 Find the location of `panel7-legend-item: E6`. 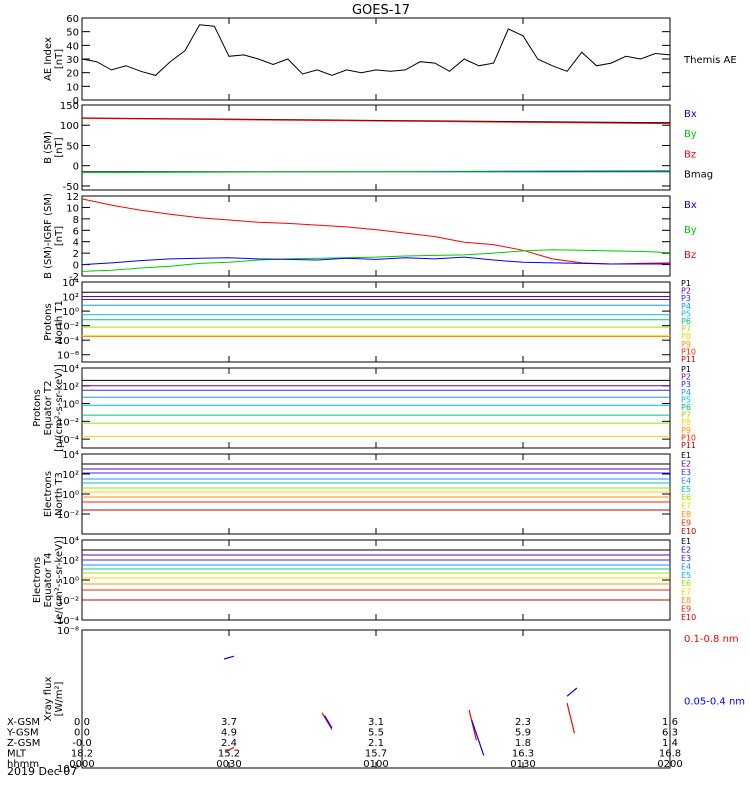

panel7-legend-item: E6 is located at coordinates (686, 583).